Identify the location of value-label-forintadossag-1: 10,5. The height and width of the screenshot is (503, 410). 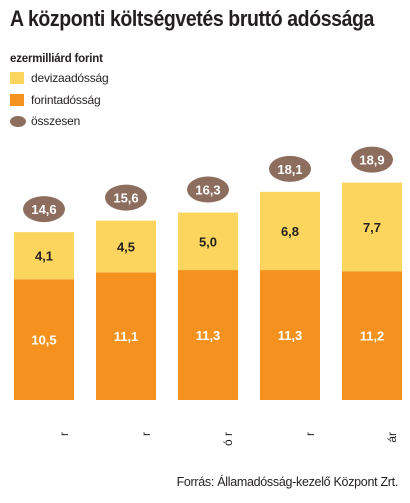
(43, 340).